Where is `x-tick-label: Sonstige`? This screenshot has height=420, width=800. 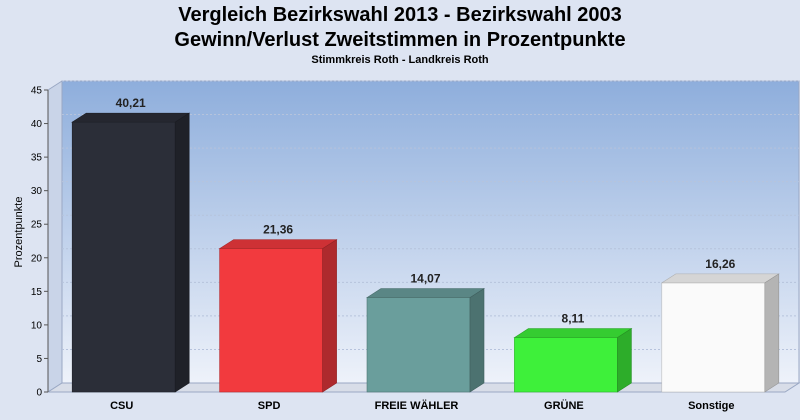 x-tick-label: Sonstige is located at coordinates (711, 406).